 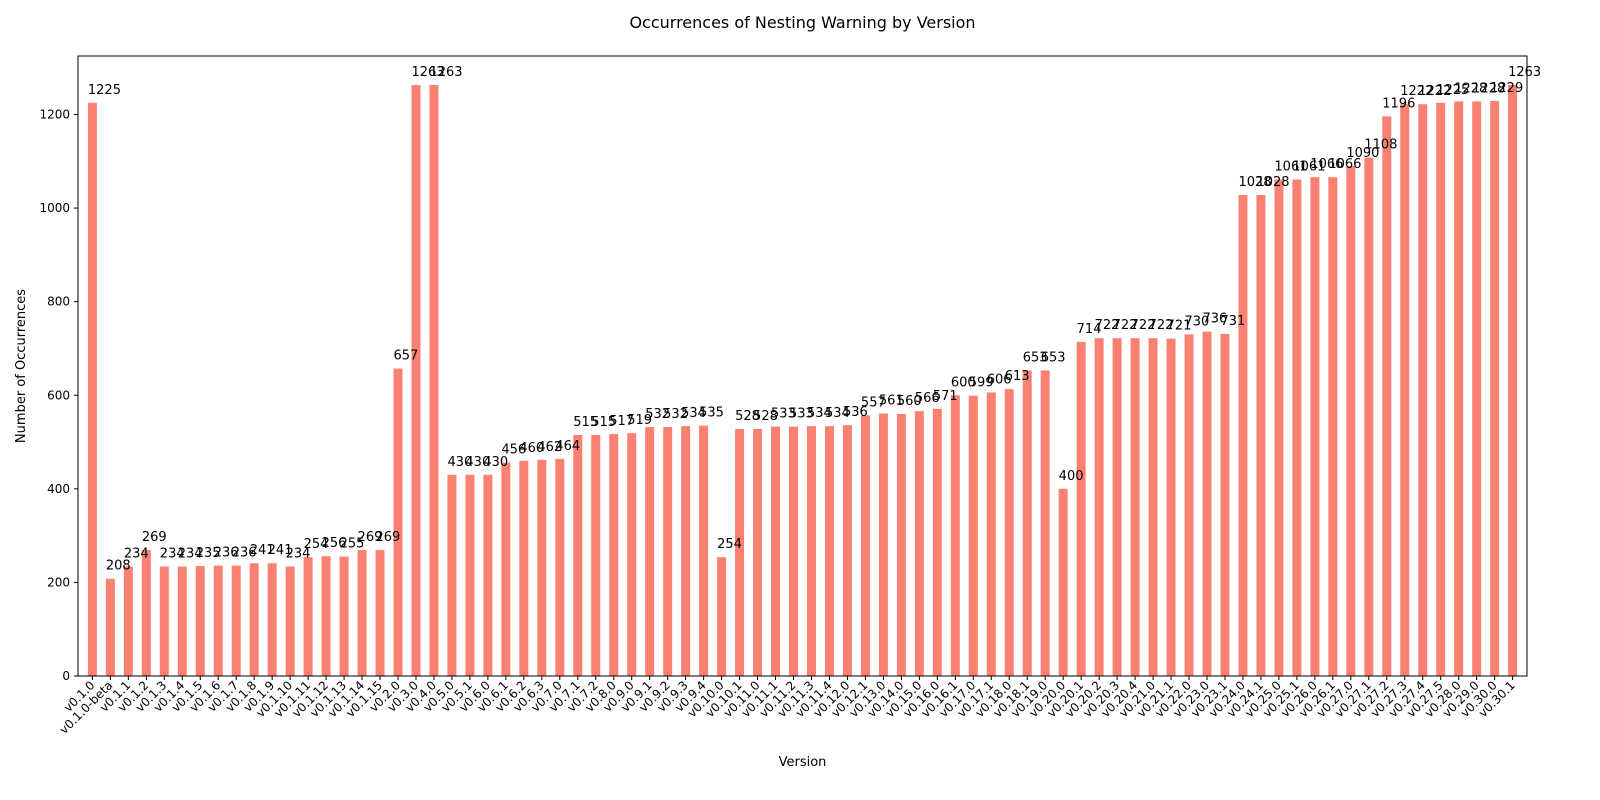 What do you see at coordinates (776, 551) in the screenshot?
I see `bar-v0.11.1` at bounding box center [776, 551].